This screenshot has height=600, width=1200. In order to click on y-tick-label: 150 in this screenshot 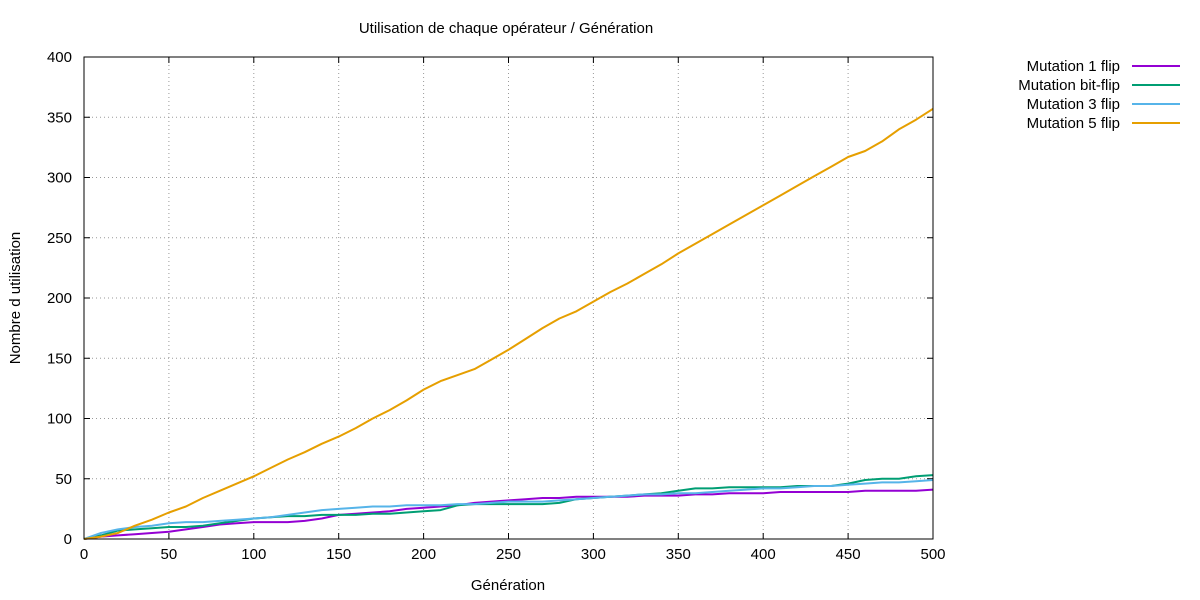, I will do `click(59, 358)`.